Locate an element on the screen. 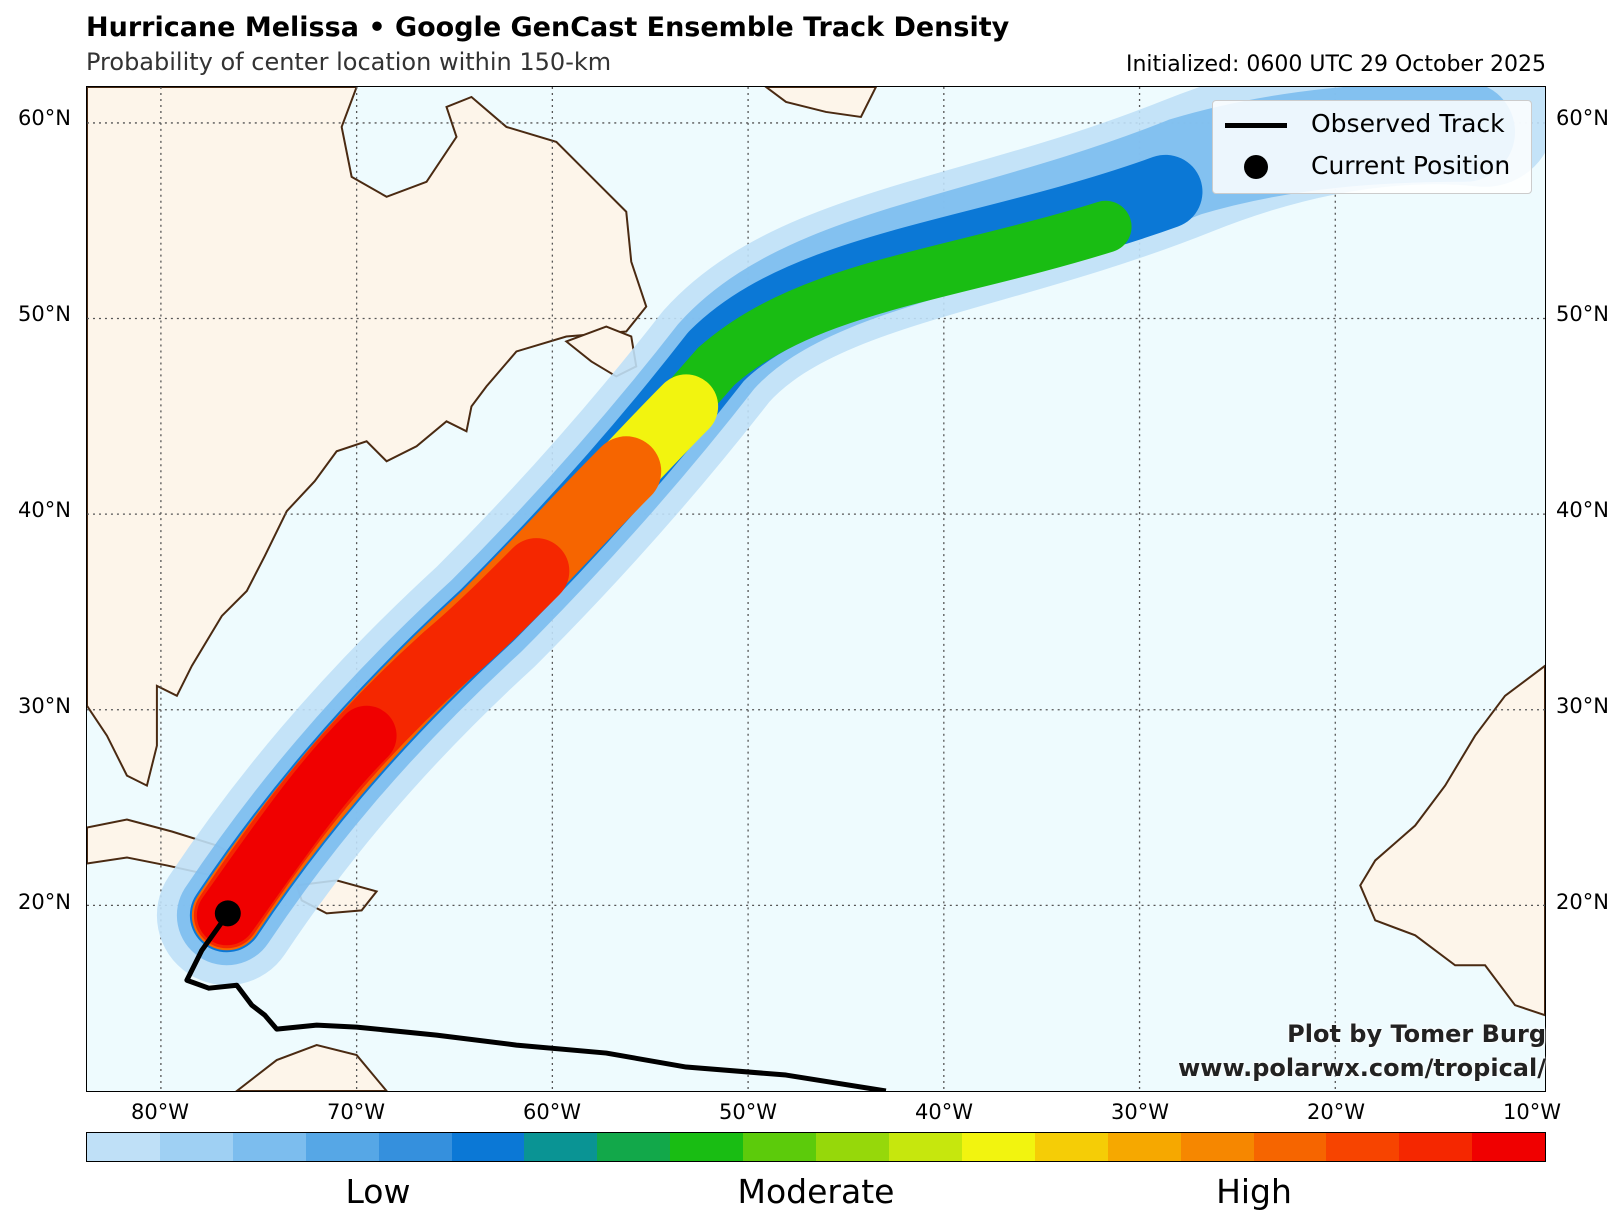 This screenshot has width=1624, height=1220. lat-label-left-50: 50°N is located at coordinates (44, 314).